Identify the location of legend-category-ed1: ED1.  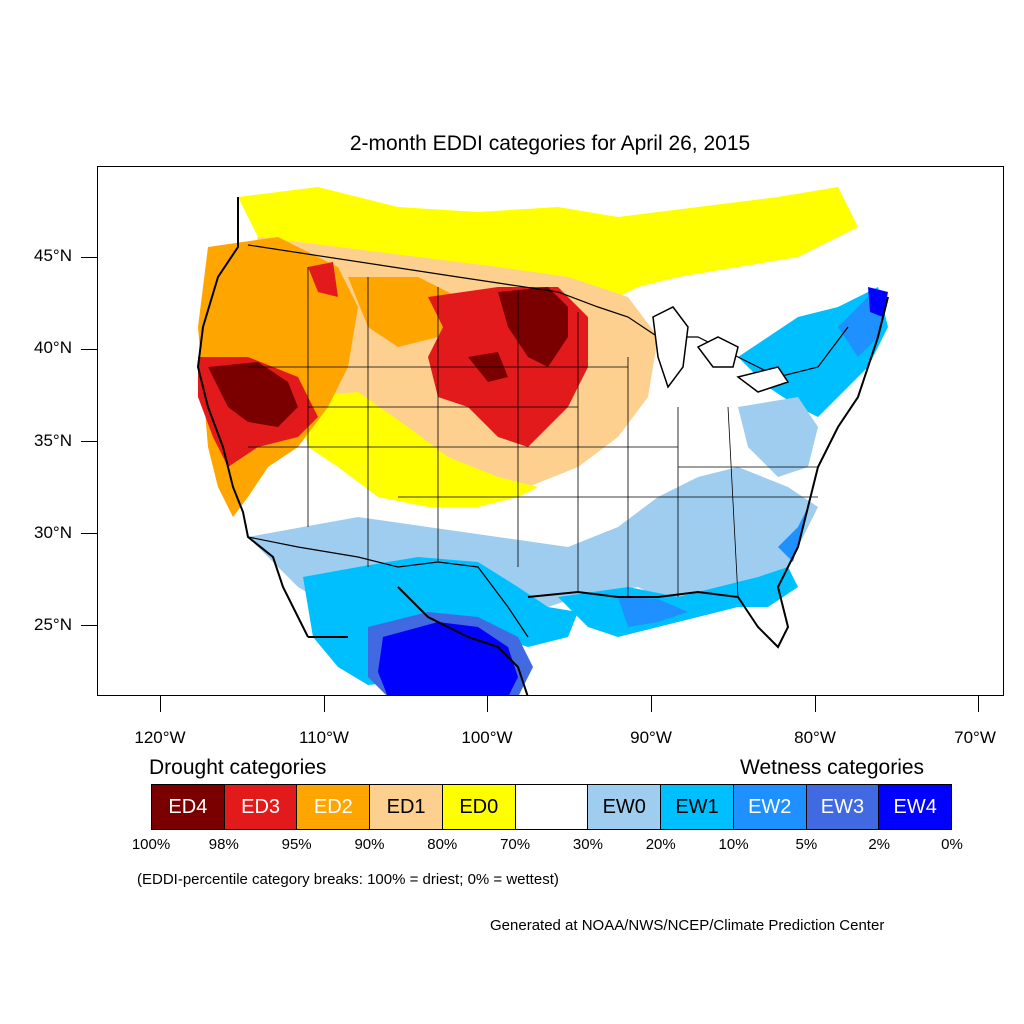
(406, 807).